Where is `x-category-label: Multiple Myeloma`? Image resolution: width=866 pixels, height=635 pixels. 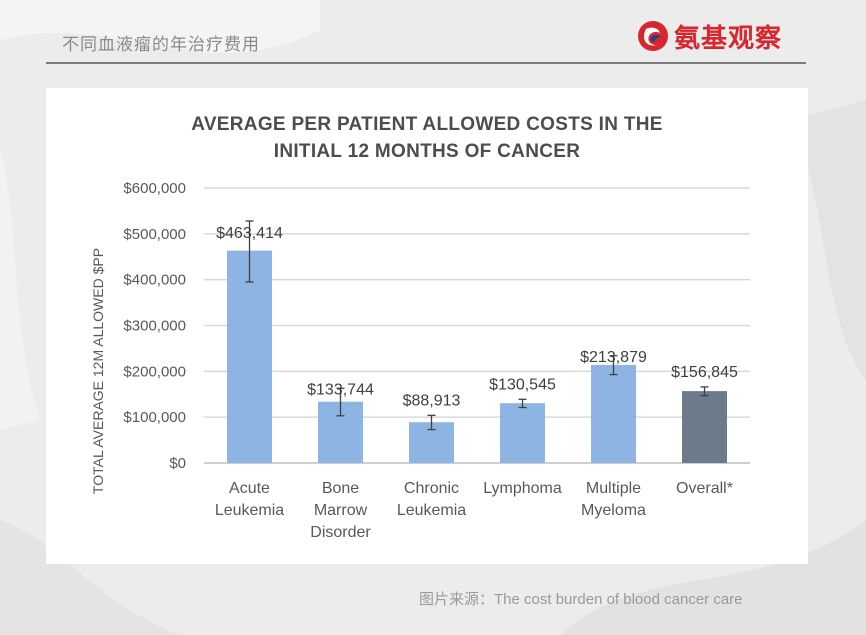 x-category-label: Multiple Myeloma is located at coordinates (613, 499).